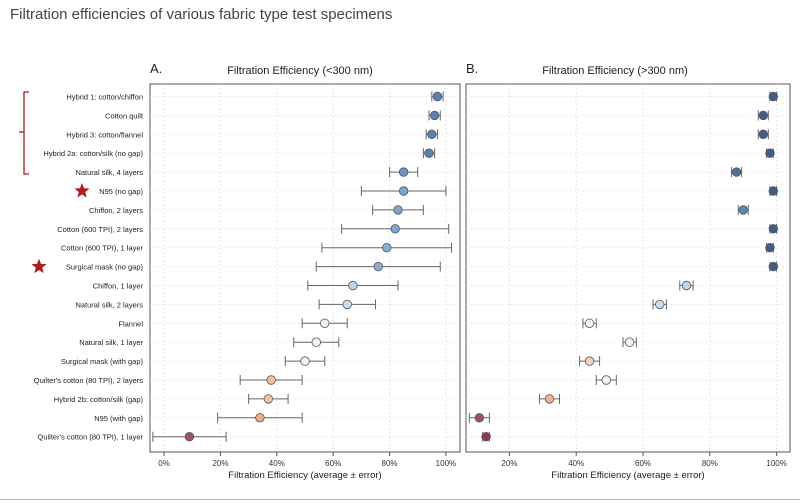 The width and height of the screenshot is (800, 503). I want to click on row-label: Surgical mask (with gap), so click(102, 361).